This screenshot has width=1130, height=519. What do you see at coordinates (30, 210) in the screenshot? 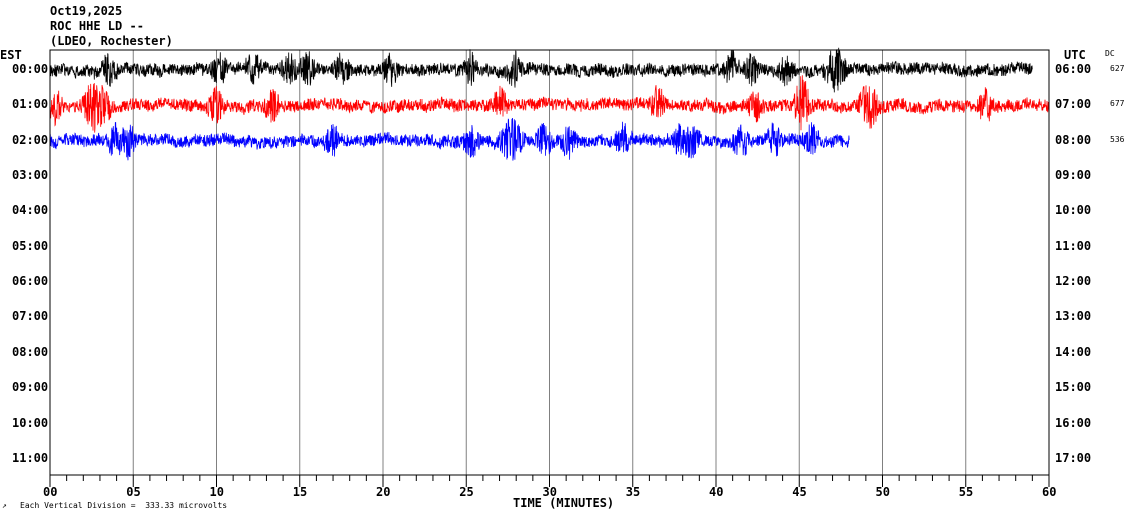
I see `est-row-label: 04:00` at bounding box center [30, 210].